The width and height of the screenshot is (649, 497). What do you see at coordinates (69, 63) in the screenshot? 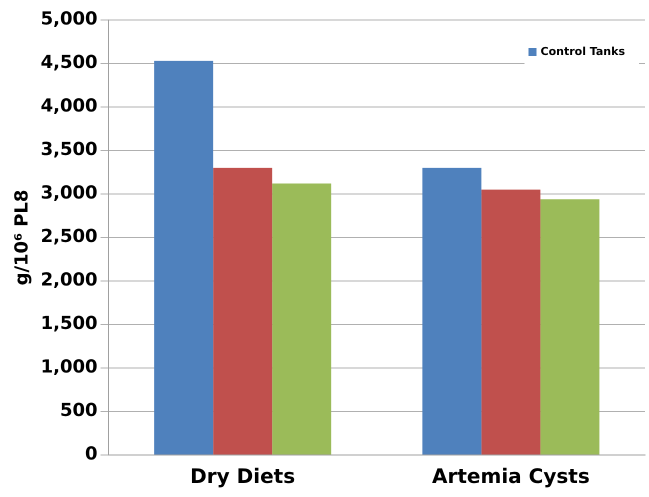
I see `y-tick-label: 4,500` at bounding box center [69, 63].